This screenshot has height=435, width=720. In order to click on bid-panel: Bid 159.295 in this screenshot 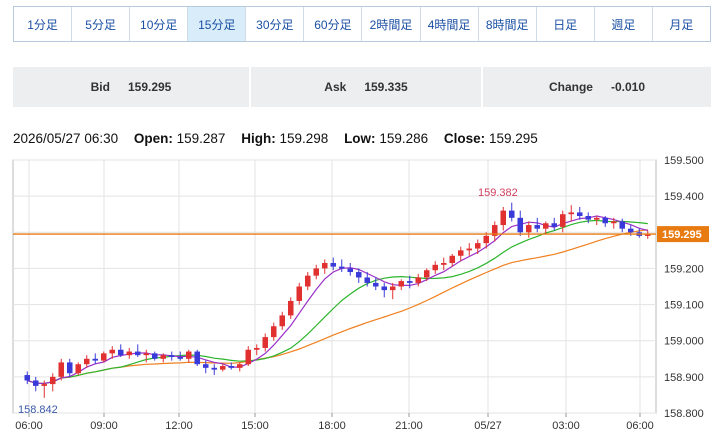, I will do `click(131, 87)`.